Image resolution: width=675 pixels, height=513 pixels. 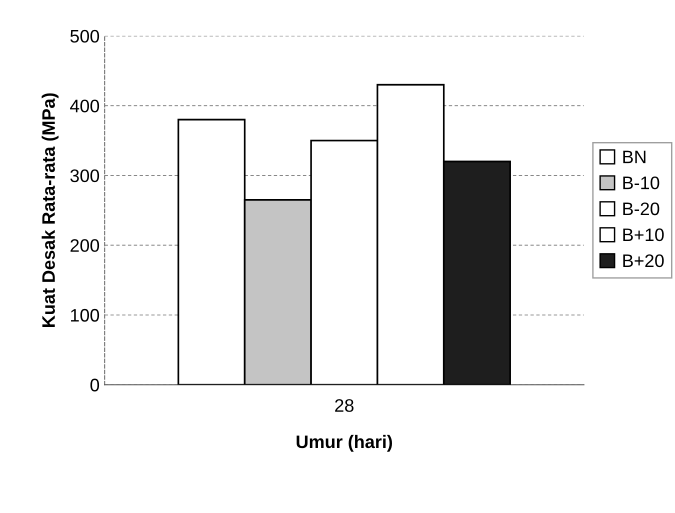 What do you see at coordinates (641, 183) in the screenshot?
I see `legend-label: B-10` at bounding box center [641, 183].